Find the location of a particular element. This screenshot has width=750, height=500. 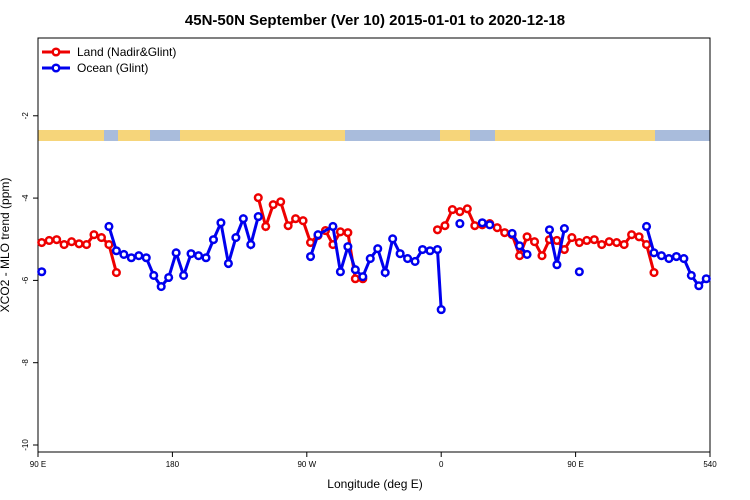

y-axis-label: XCO2 - MLO trend (ppm) is located at coordinates (6, 245).